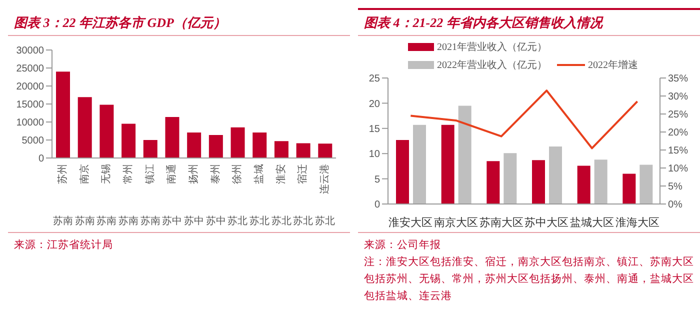 This screenshot has width=700, height=323. I want to click on y2-tick-label: 20%, so click(678, 133).